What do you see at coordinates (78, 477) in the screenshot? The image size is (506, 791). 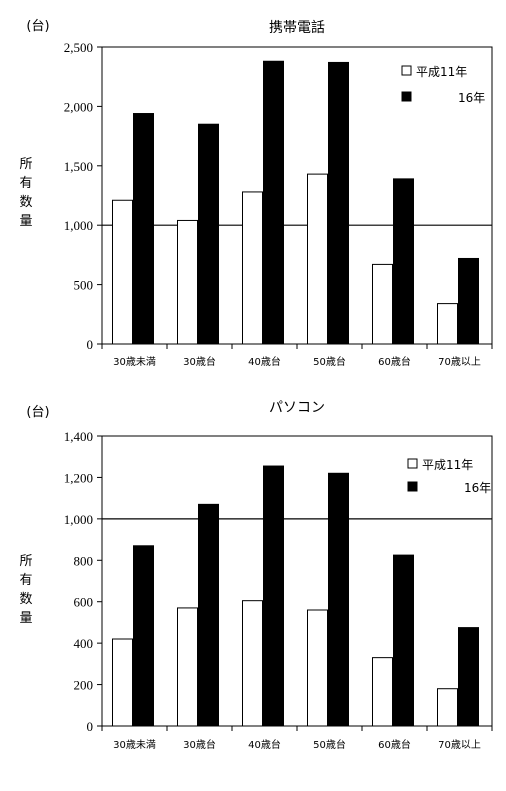 I see `y-tick-label: 1,200` at bounding box center [78, 477].